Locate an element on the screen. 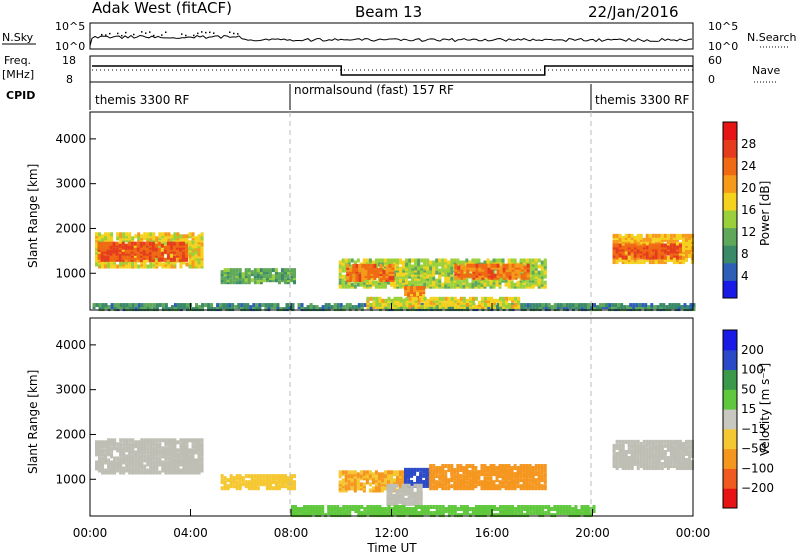  data-region is located at coordinates (258, 482).